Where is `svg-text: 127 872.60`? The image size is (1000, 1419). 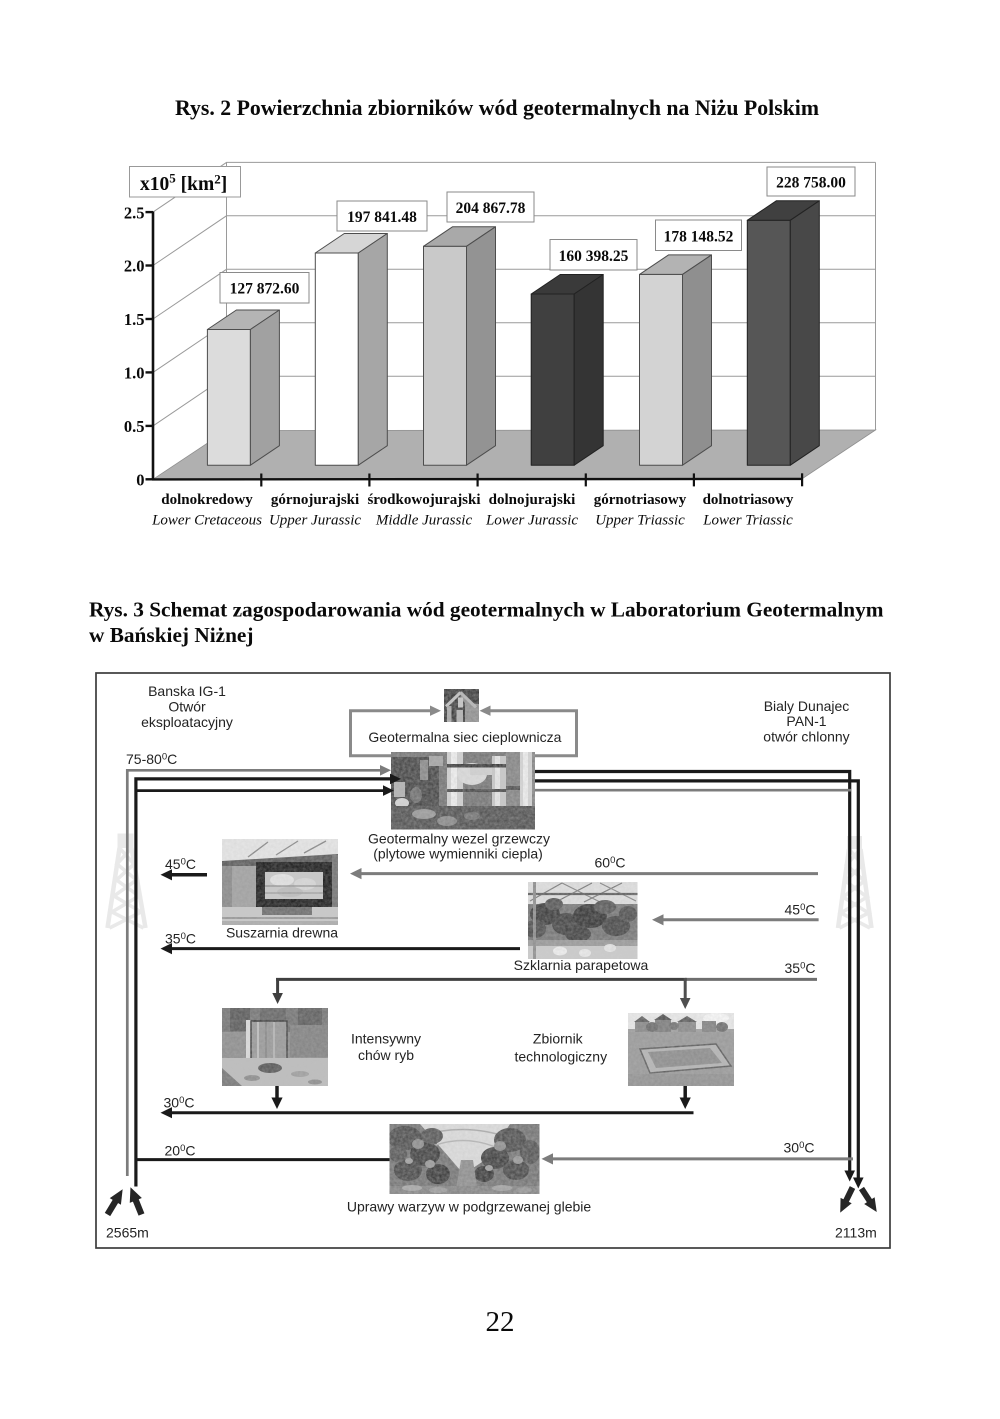
svg-text: 127 872.60 is located at coordinates (265, 289).